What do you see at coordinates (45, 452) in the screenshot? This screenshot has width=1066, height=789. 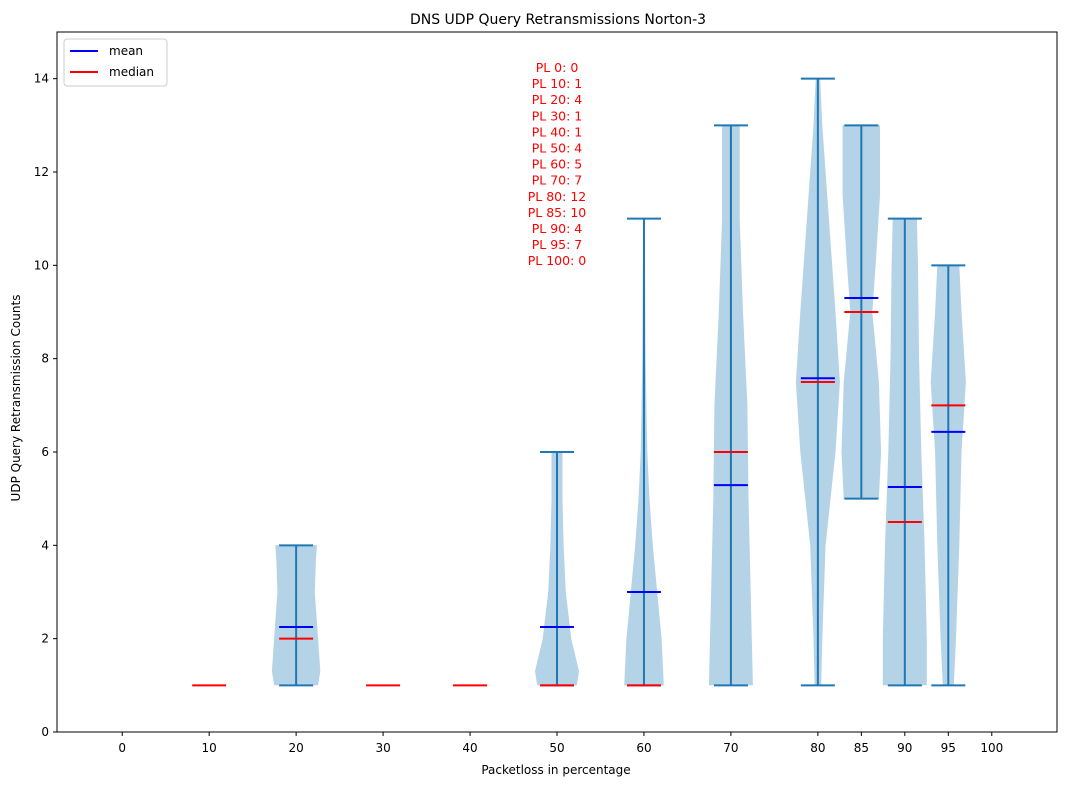 I see `y-tick-label: 6` at bounding box center [45, 452].